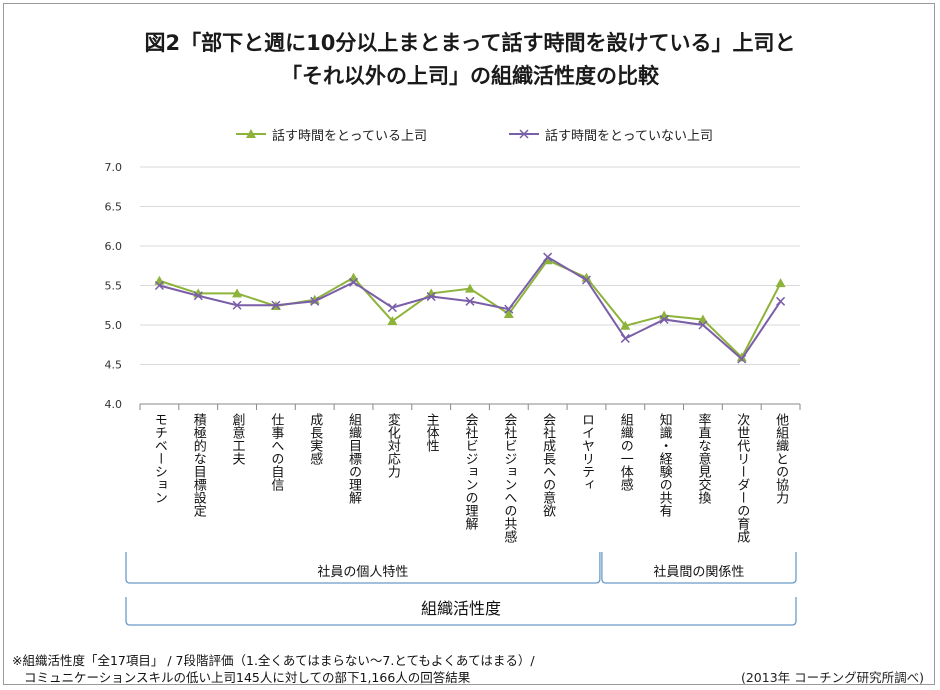 The width and height of the screenshot is (940, 690). Describe the element at coordinates (548, 465) in the screenshot. I see `x-tick-label: 会社成長への意欲` at that location.